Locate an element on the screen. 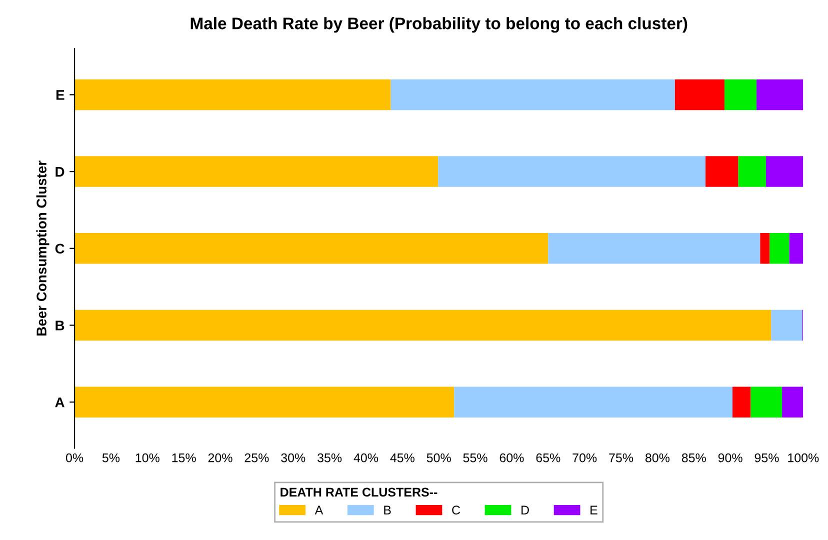  x-tick-label: 70% is located at coordinates (584, 457).